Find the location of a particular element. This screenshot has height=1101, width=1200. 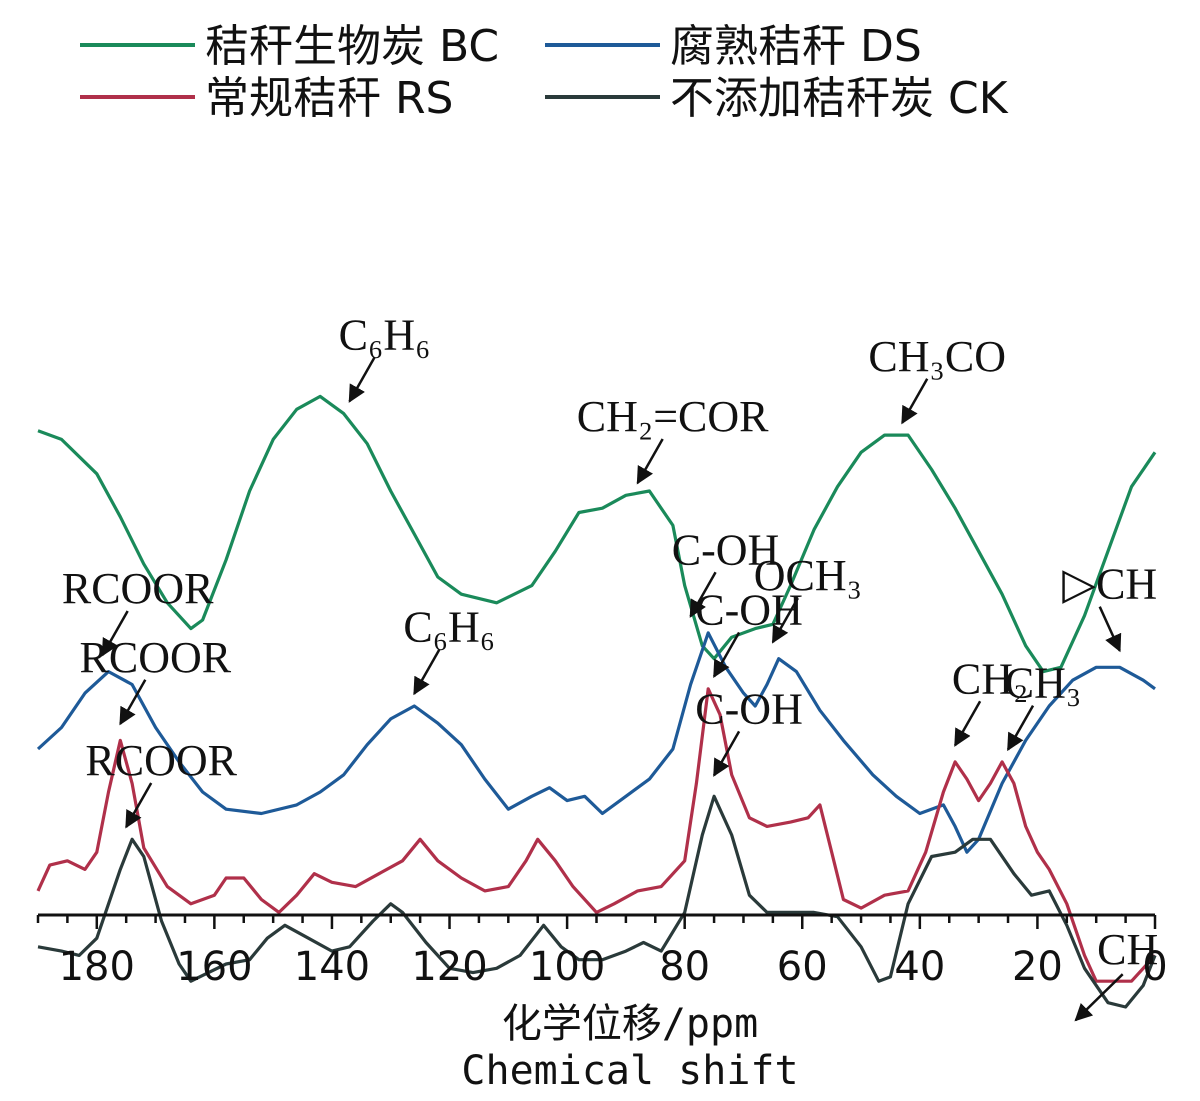

x-tick-label: 120 is located at coordinates (449, 967).